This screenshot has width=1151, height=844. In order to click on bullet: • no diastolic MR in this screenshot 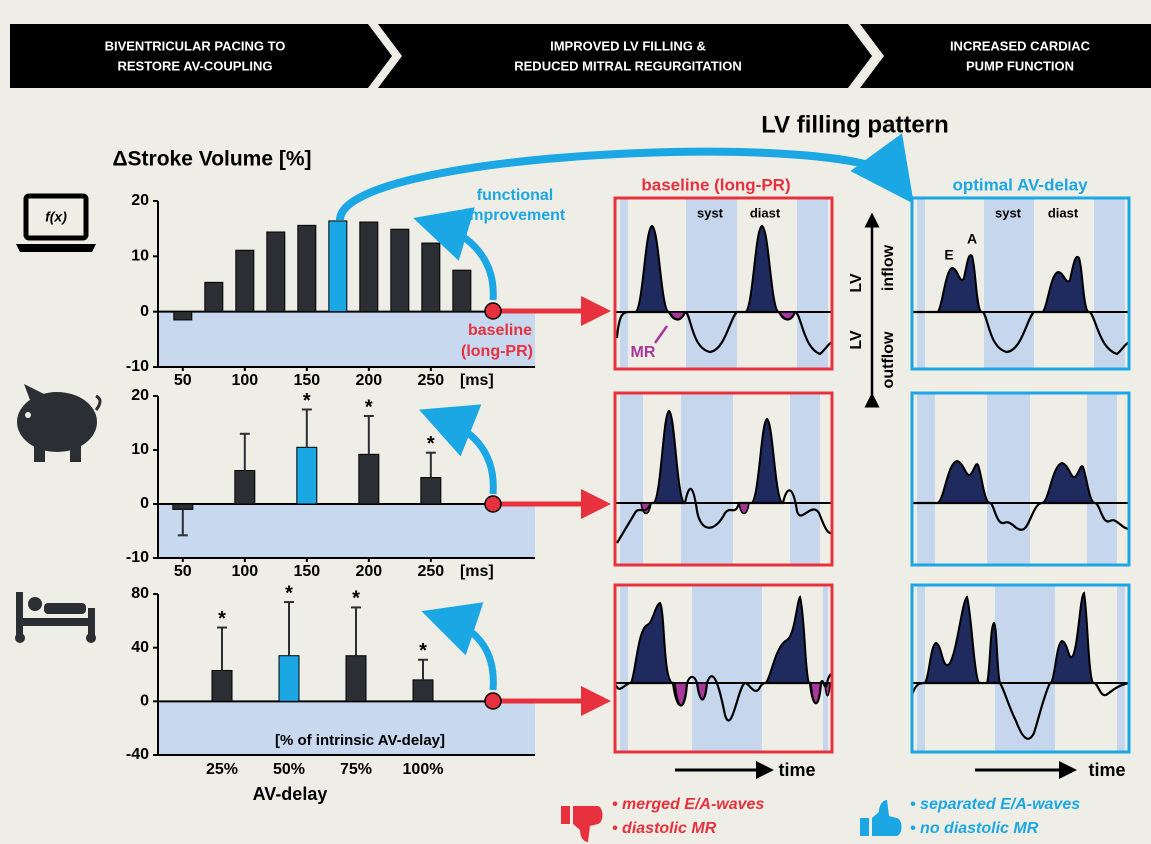, I will do `click(974, 828)`.